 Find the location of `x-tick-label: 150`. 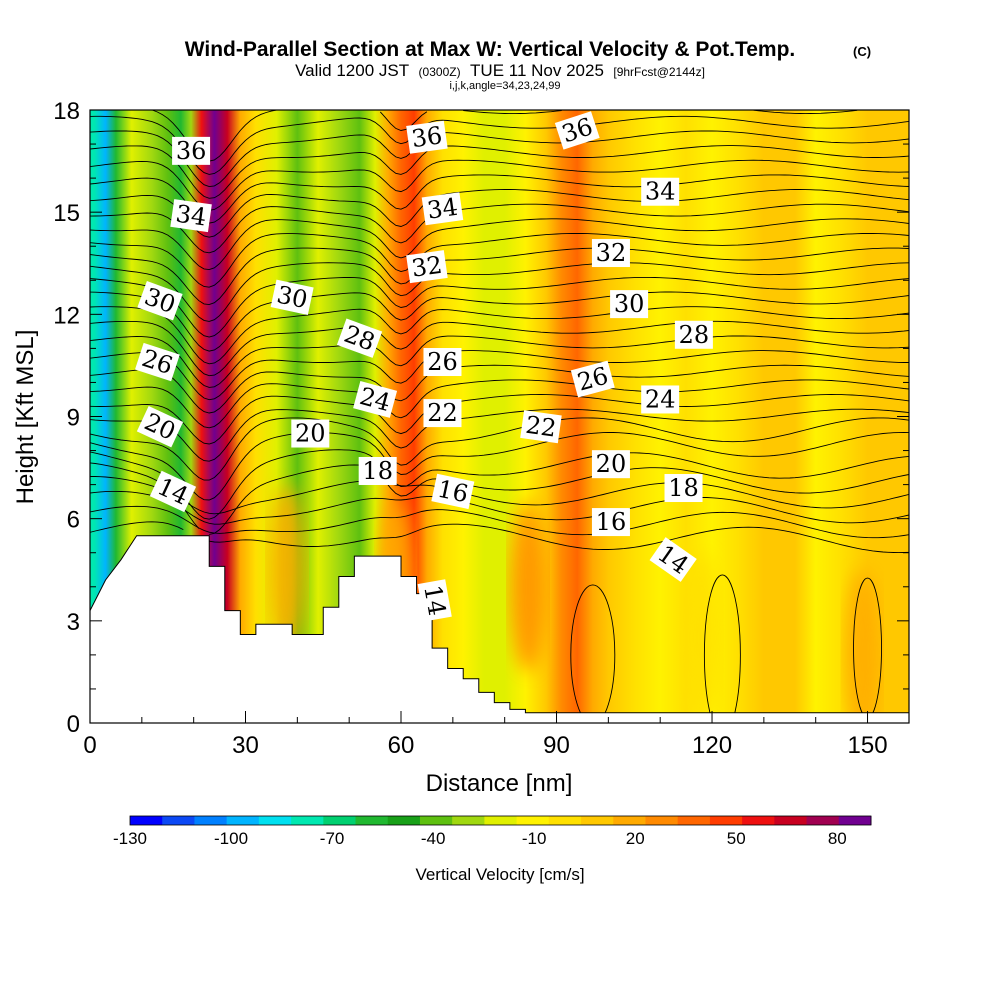

x-tick-label: 150 is located at coordinates (868, 745).